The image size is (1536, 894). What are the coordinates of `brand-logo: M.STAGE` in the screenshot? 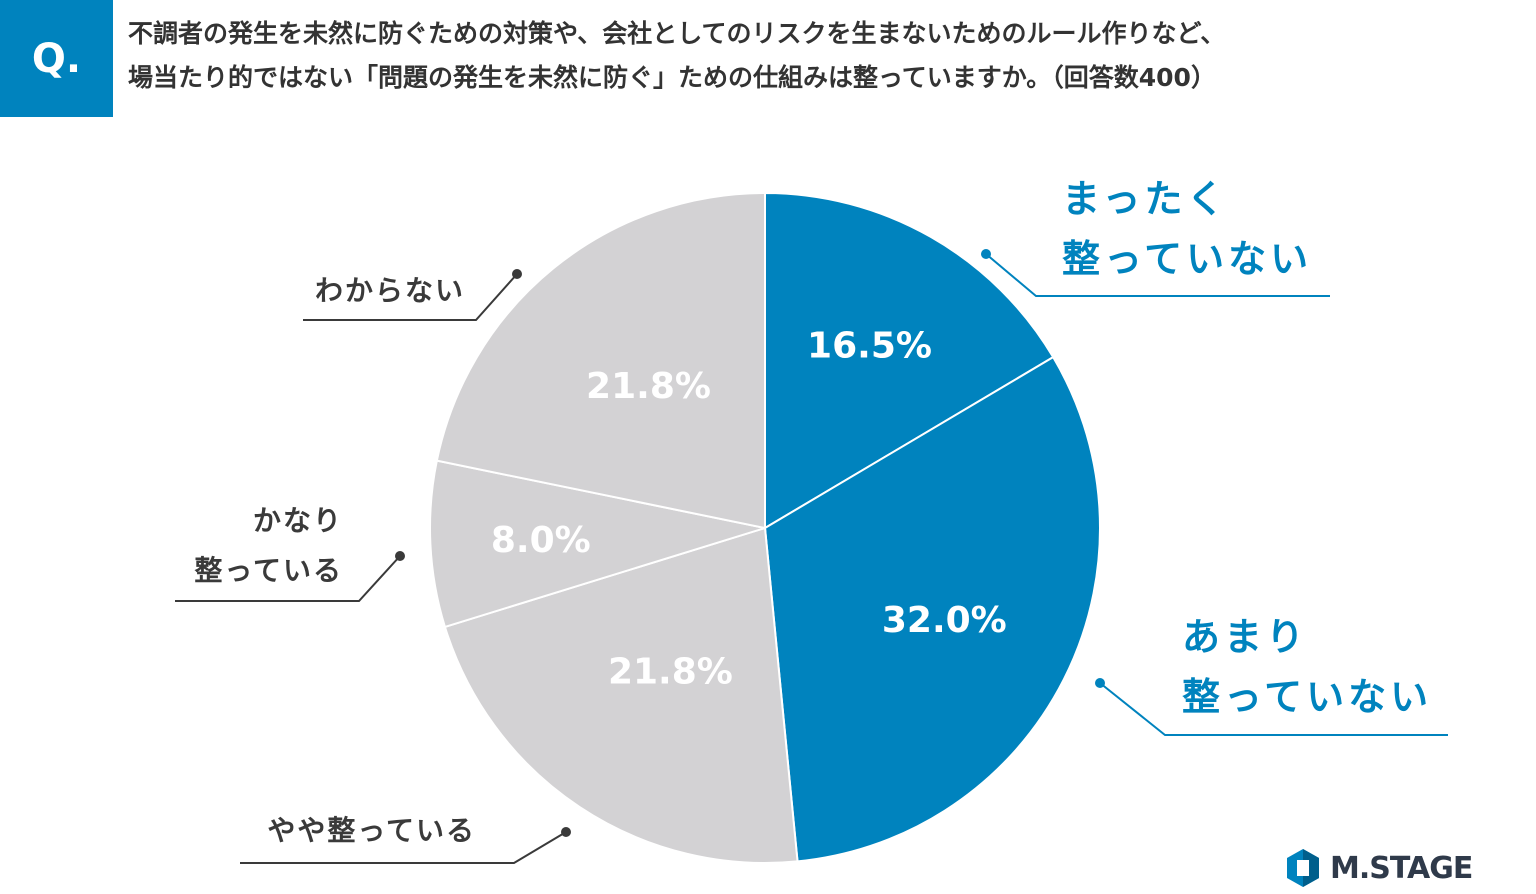 It's located at (1379, 868).